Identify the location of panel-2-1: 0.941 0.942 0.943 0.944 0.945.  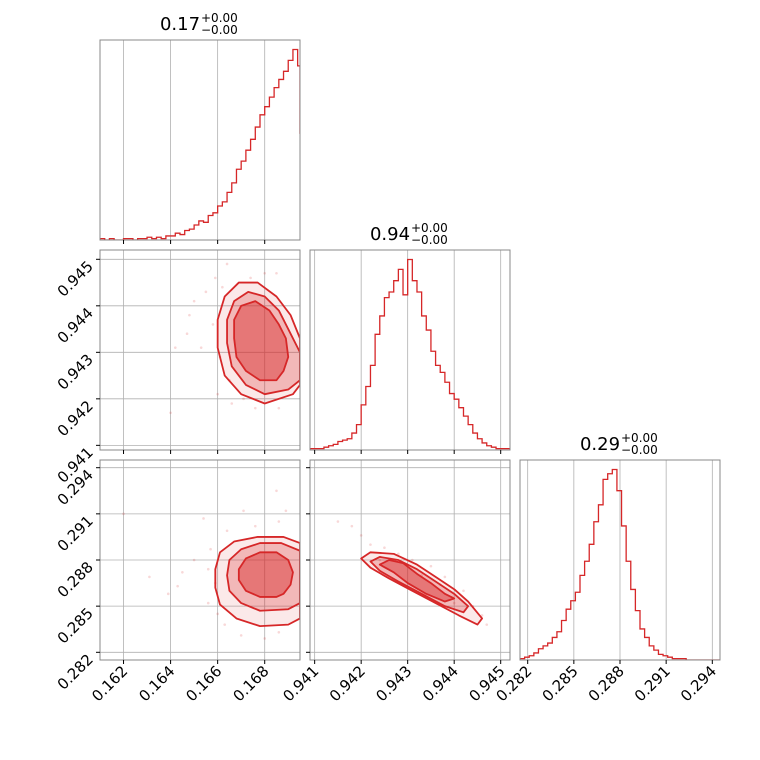
(395, 582).